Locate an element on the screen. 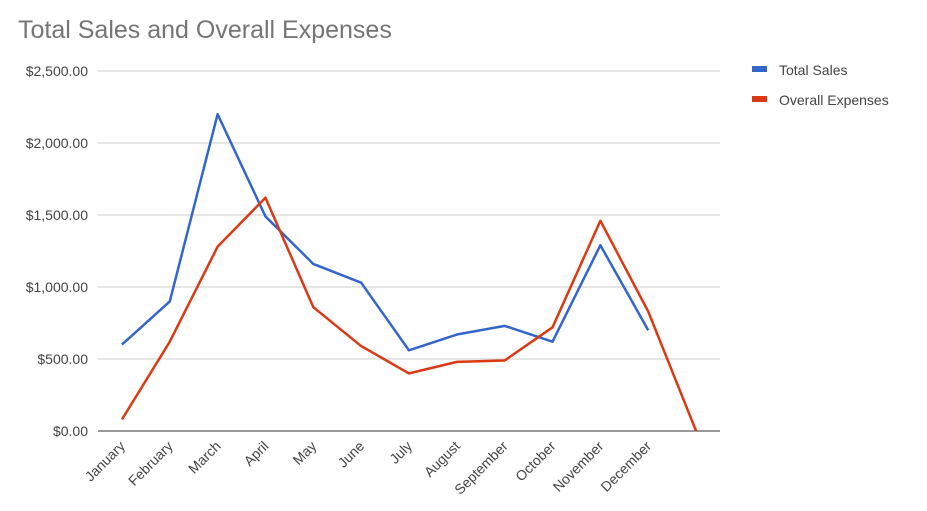 This screenshot has height=511, width=927. legend-label: Overall Expenses is located at coordinates (834, 100).